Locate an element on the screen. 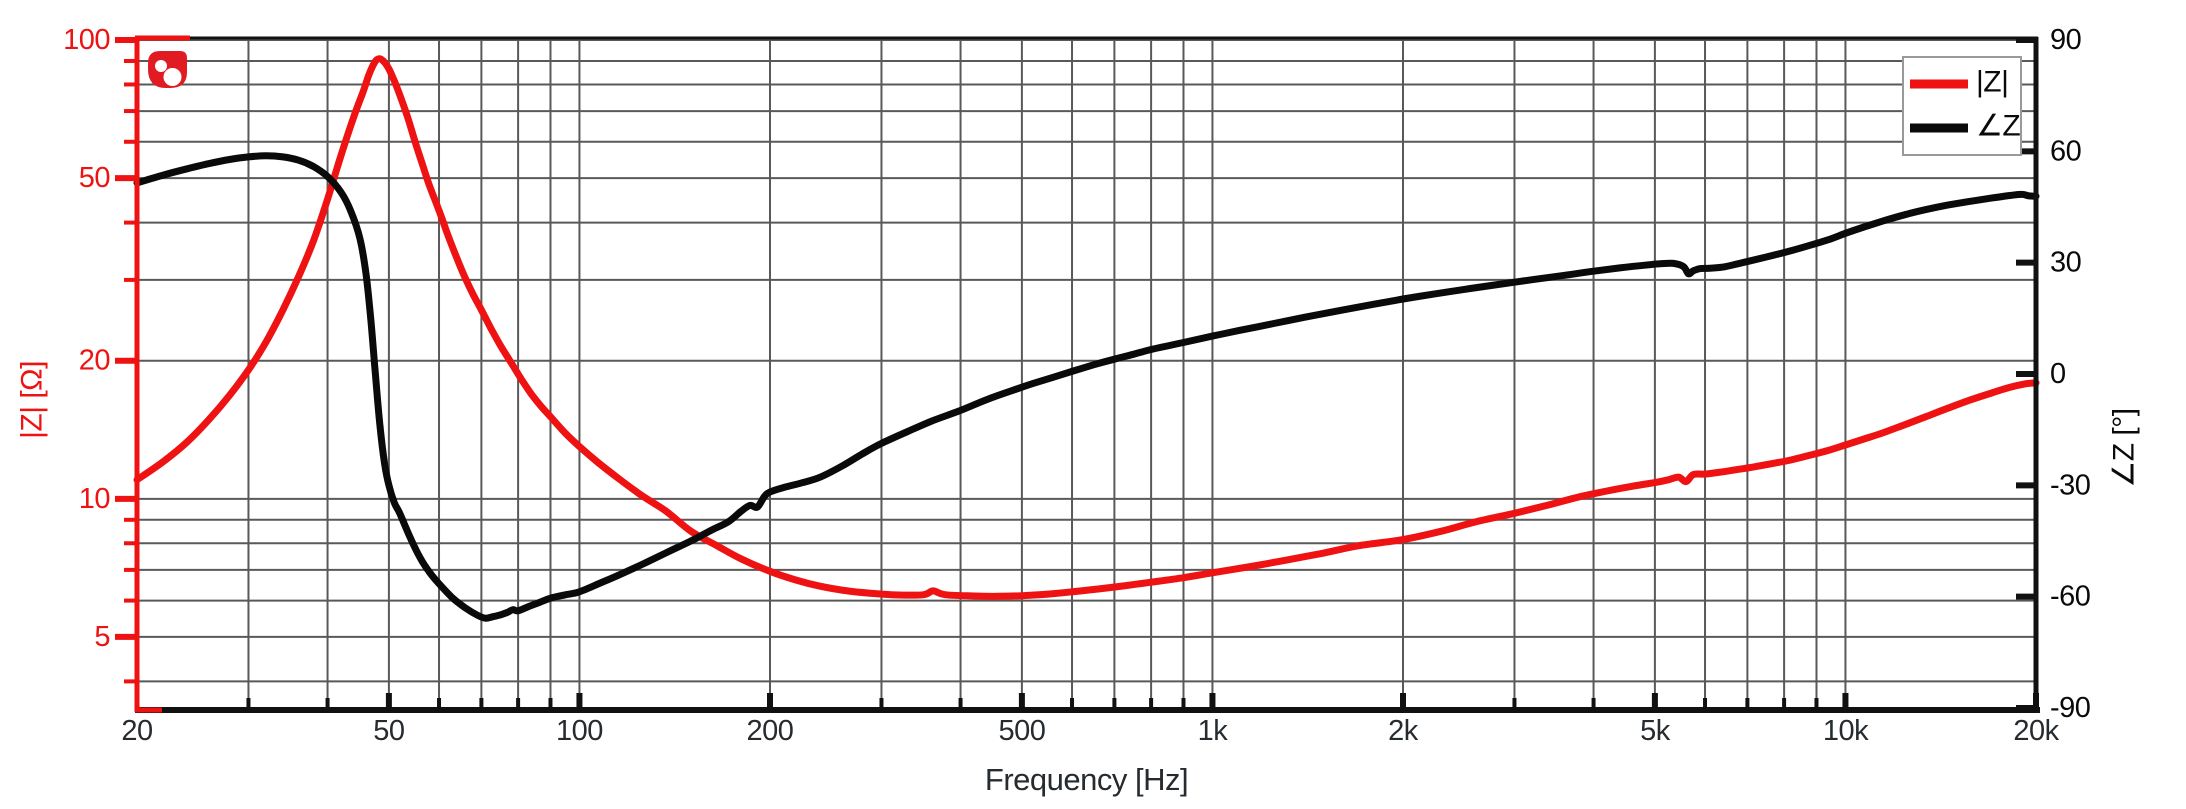 This screenshot has height=809, width=2186. x-tick-label: 10k is located at coordinates (1846, 731).